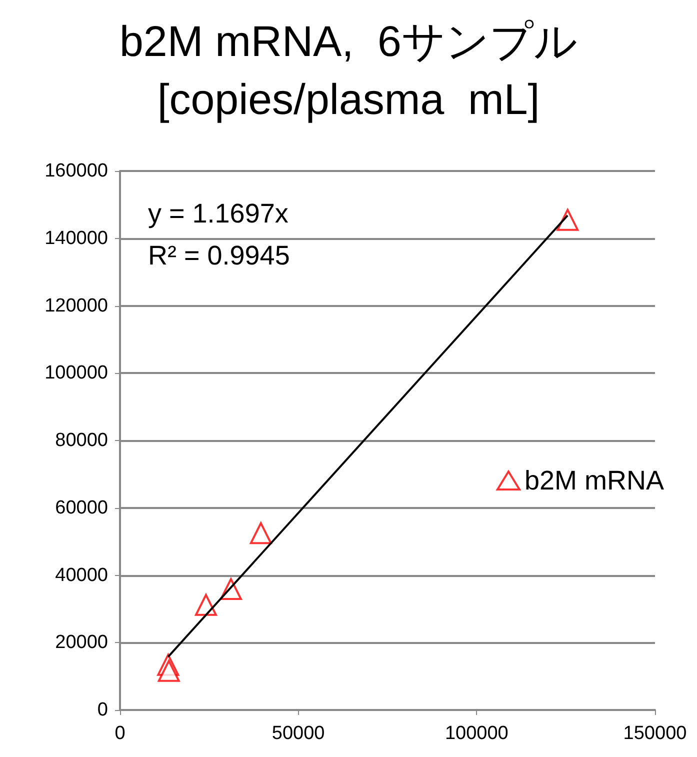 The height and width of the screenshot is (757, 697). What do you see at coordinates (594, 481) in the screenshot?
I see `legend-label: b2M mRNA` at bounding box center [594, 481].